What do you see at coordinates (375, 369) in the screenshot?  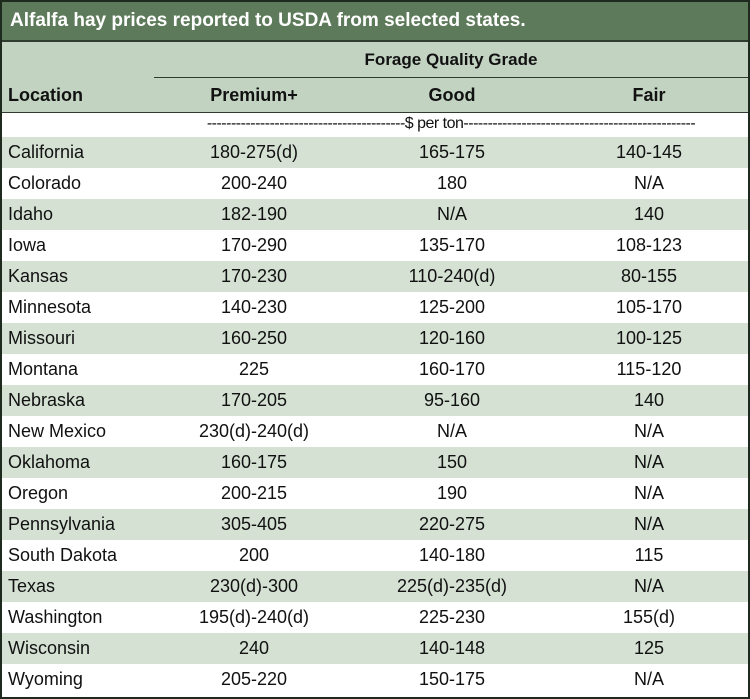 I see `table-row: Montana 225 160-170 115-120` at bounding box center [375, 369].